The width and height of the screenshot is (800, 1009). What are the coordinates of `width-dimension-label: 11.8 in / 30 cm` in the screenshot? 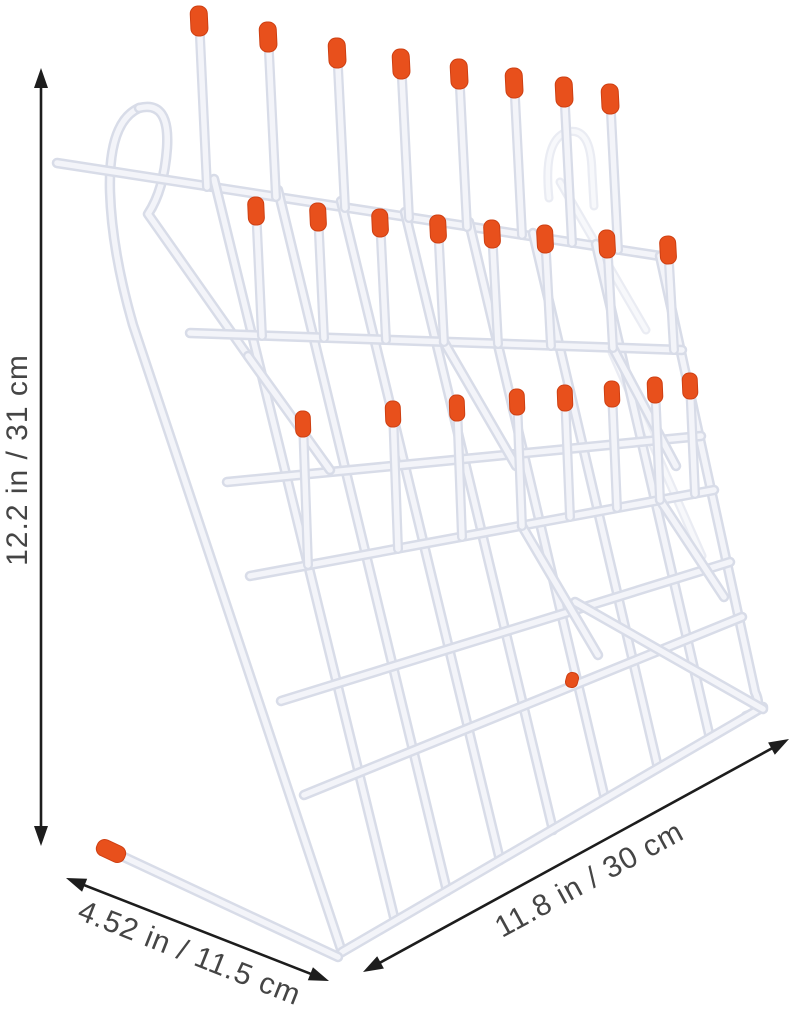 It's located at (590, 879).